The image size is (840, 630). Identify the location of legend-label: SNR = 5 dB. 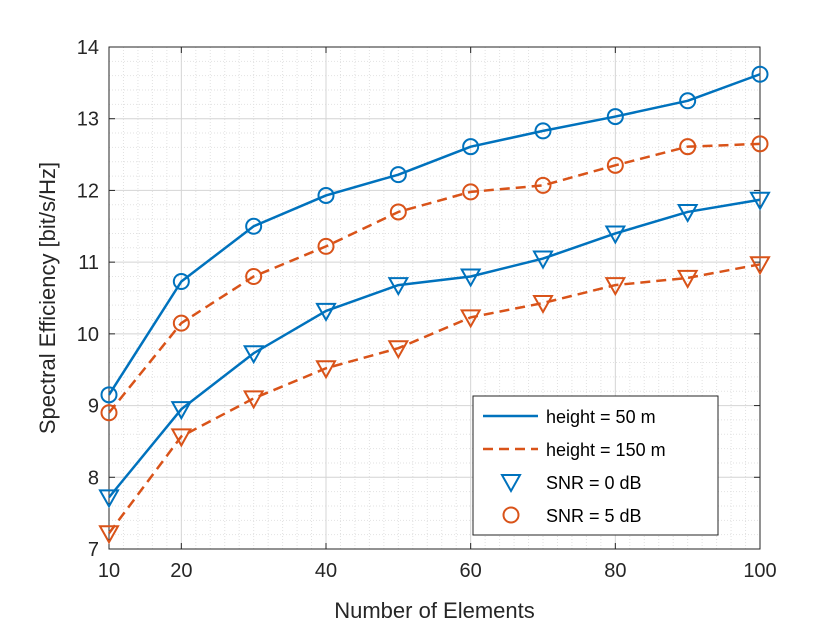
(594, 516).